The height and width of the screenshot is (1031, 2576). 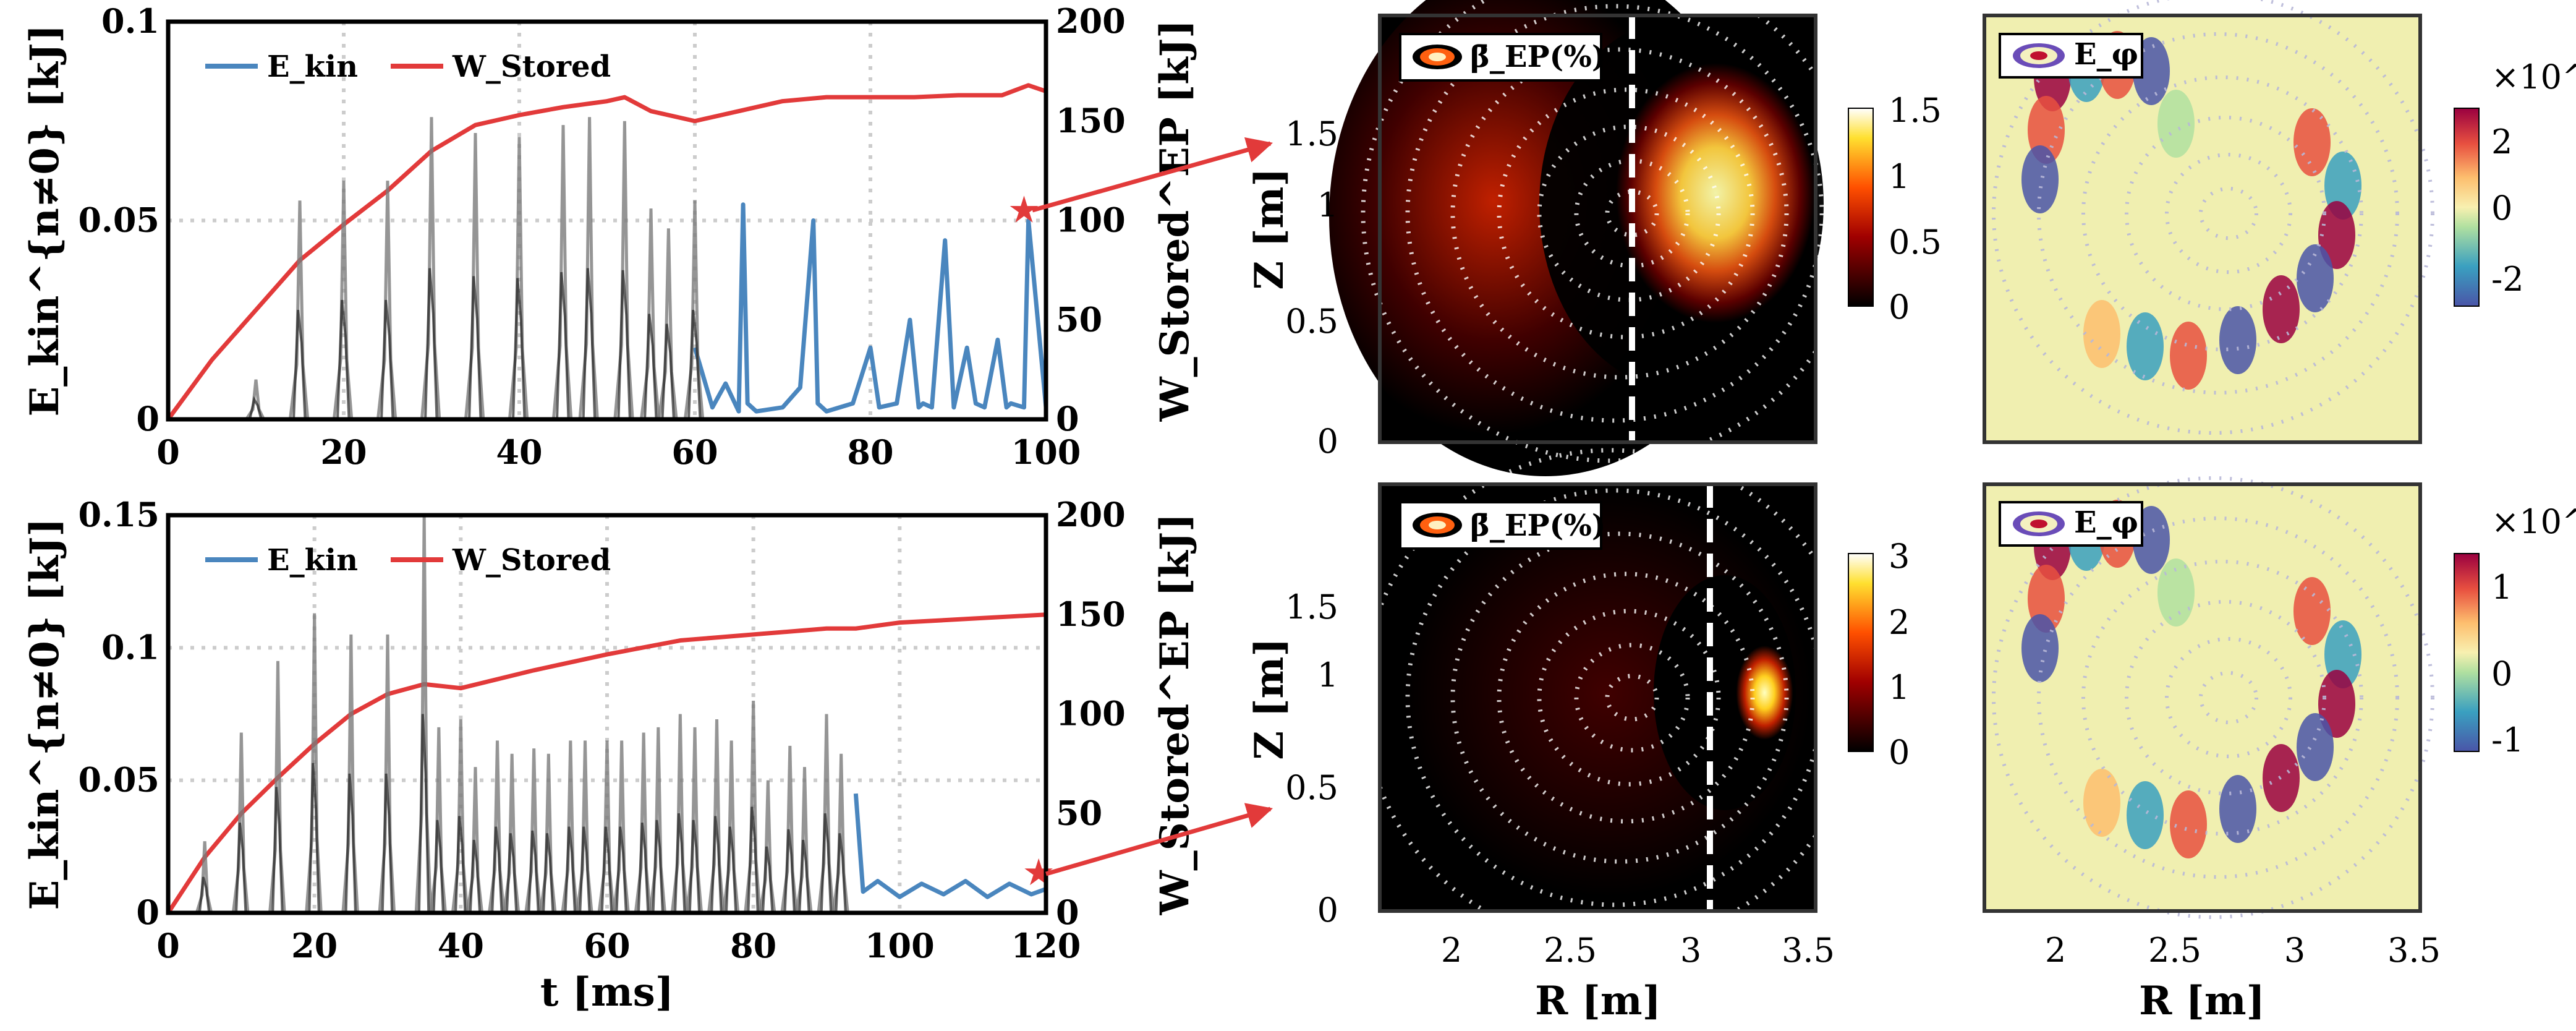 I want to click on ytick-left-label: 0.1, so click(x=130, y=21).